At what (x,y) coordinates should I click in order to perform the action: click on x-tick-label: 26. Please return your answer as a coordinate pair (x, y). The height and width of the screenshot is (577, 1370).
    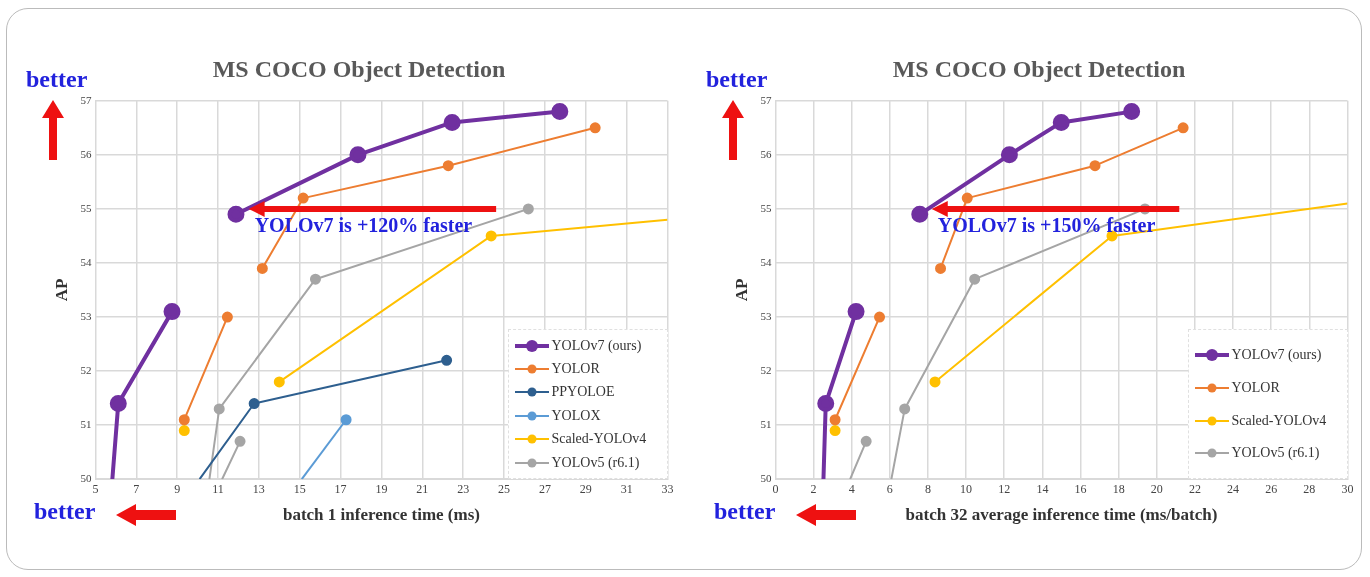
    Looking at the image, I should click on (1271, 488).